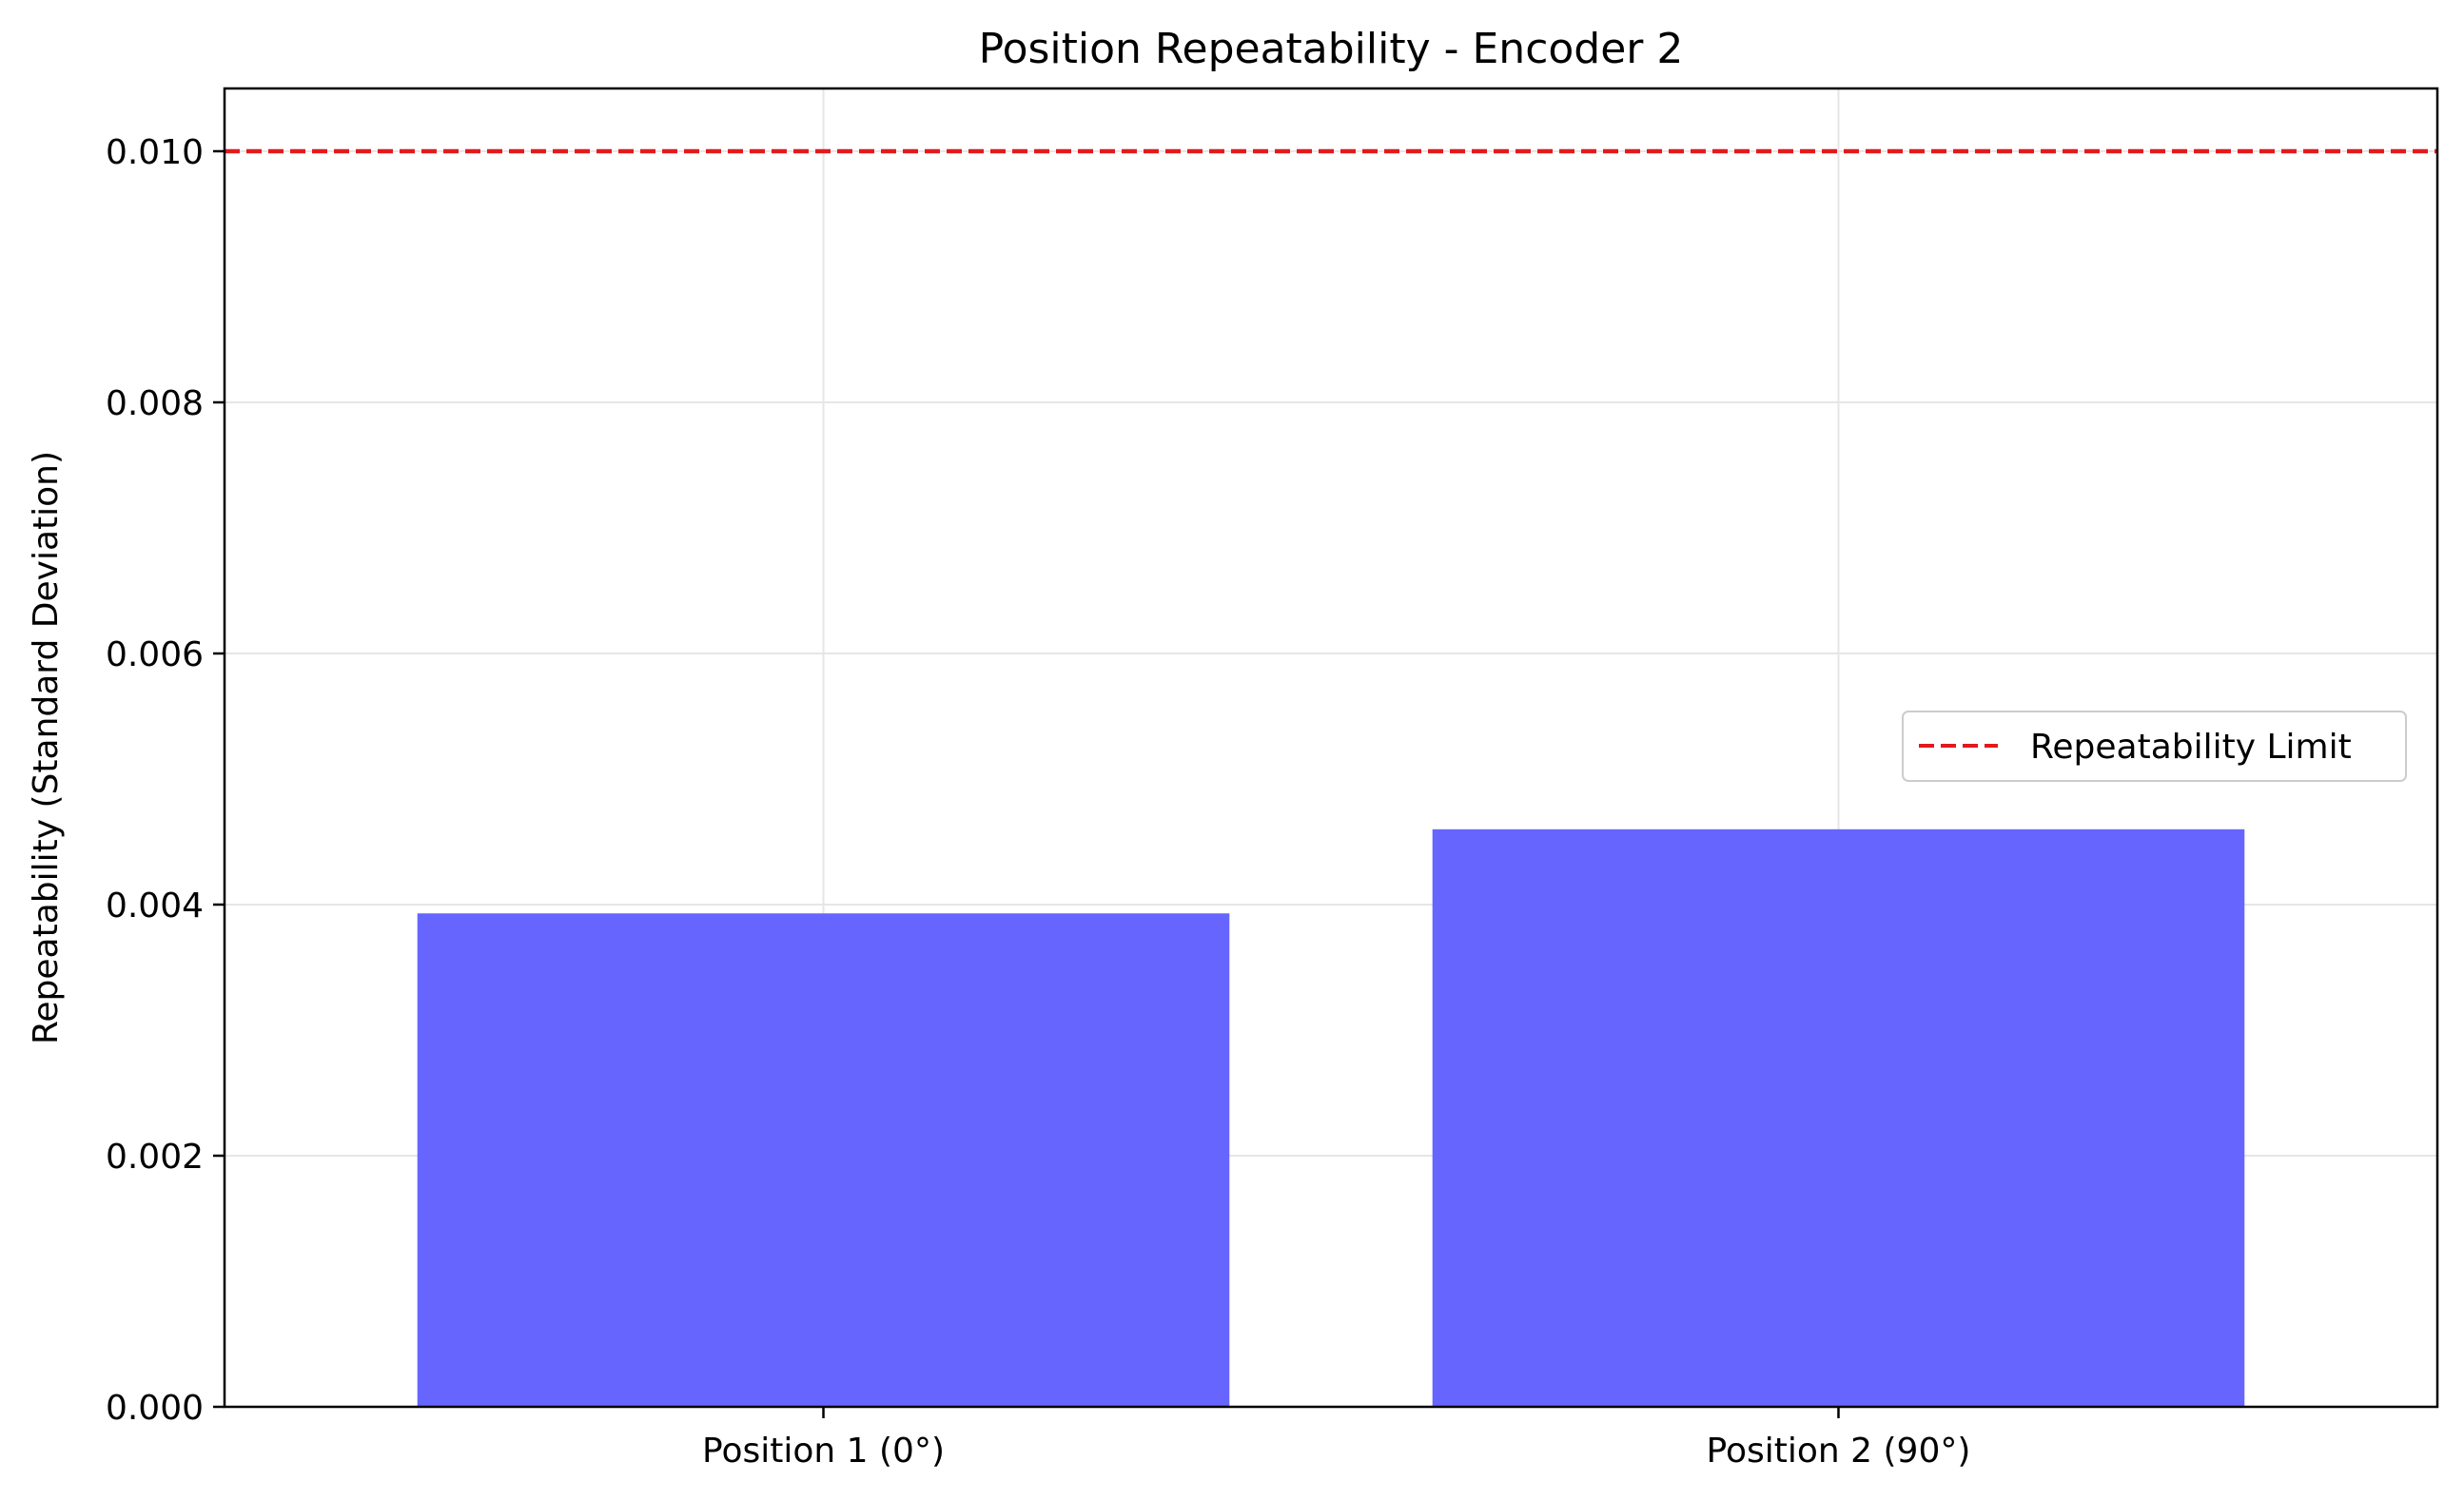 Image resolution: width=2464 pixels, height=1501 pixels. What do you see at coordinates (2191, 748) in the screenshot?
I see `legend-entry-repeatability-limit: Repeatability Limit` at bounding box center [2191, 748].